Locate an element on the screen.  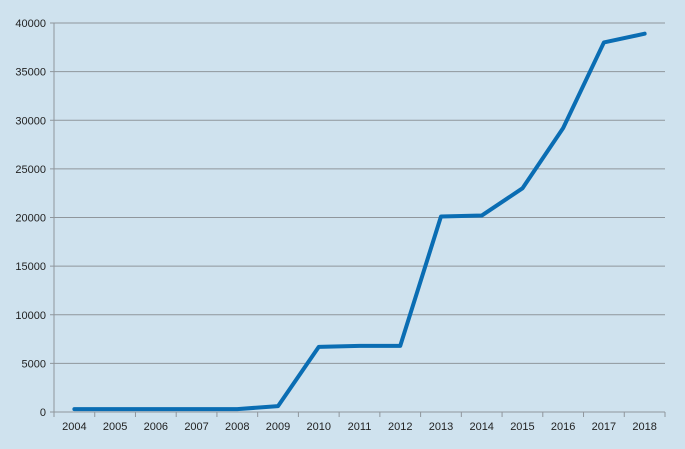
x-tick-label: 2011 is located at coordinates (360, 427).